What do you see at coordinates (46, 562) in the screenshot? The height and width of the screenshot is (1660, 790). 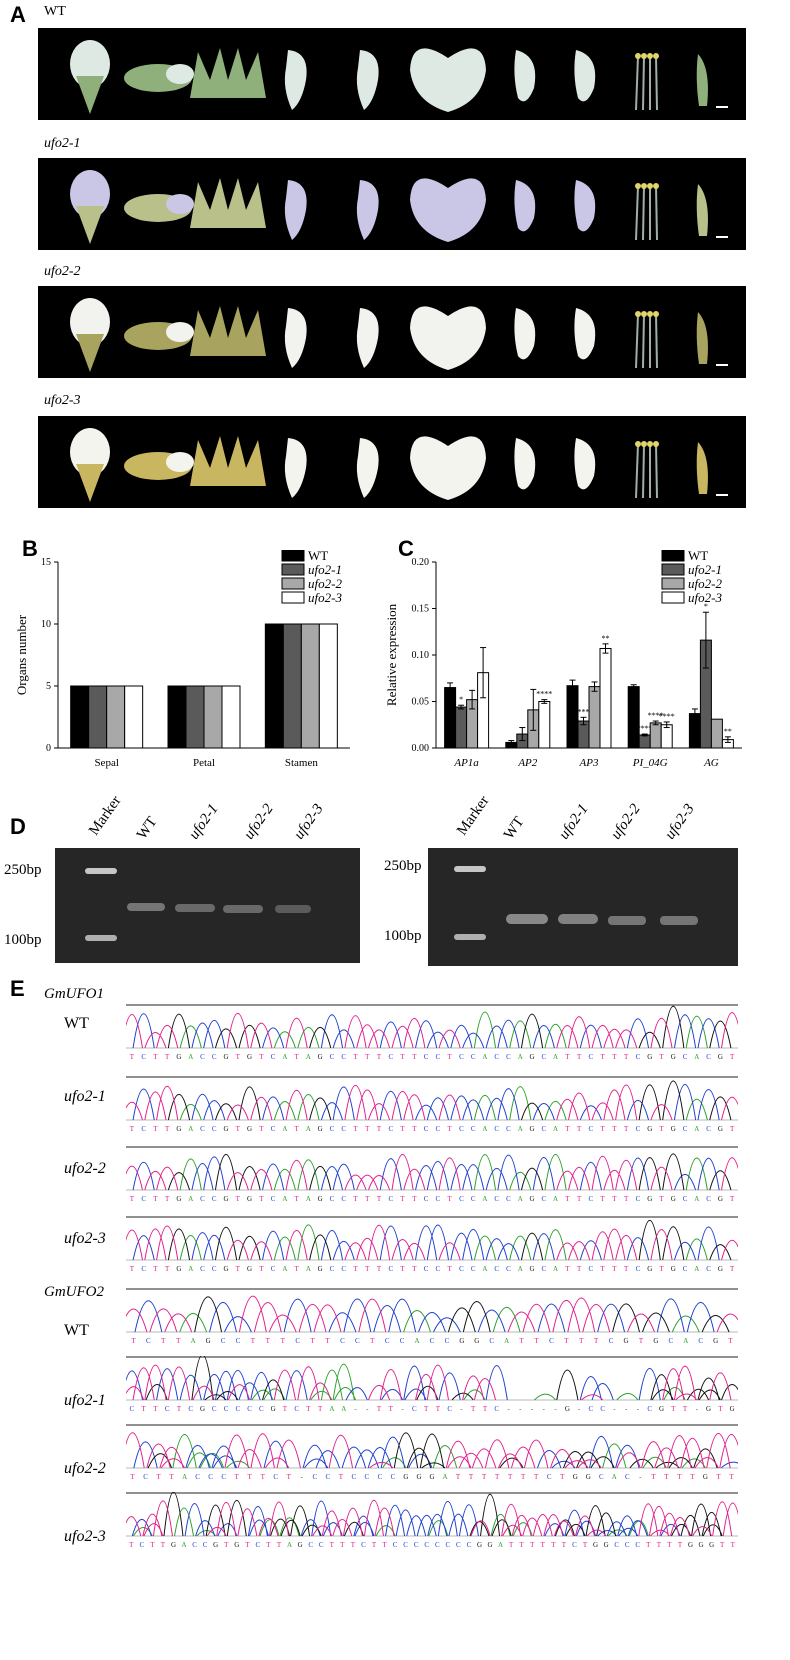 I see `y-tick-label: 15` at bounding box center [46, 562].